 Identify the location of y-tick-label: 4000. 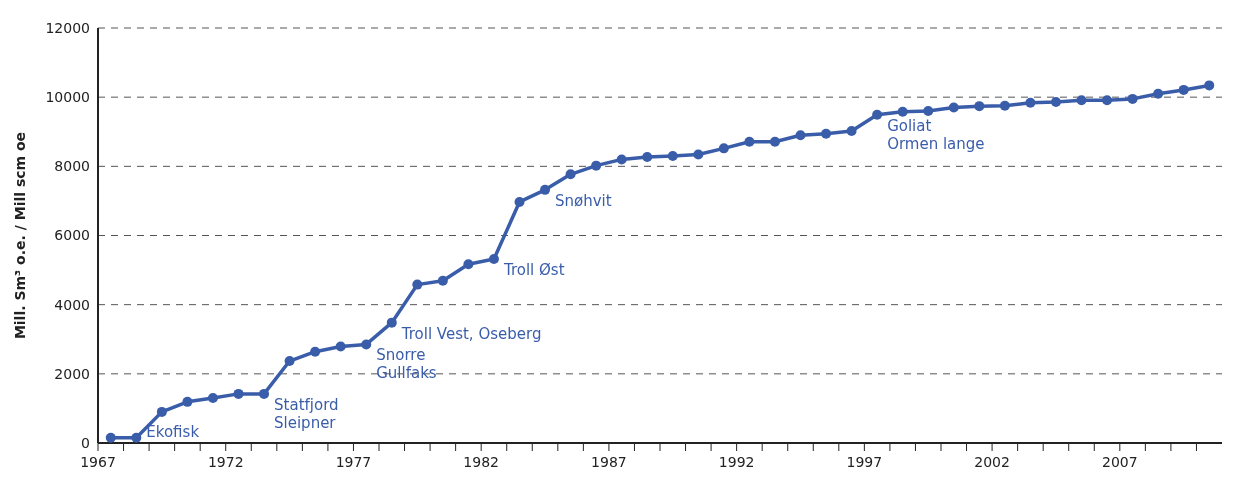
(72, 304).